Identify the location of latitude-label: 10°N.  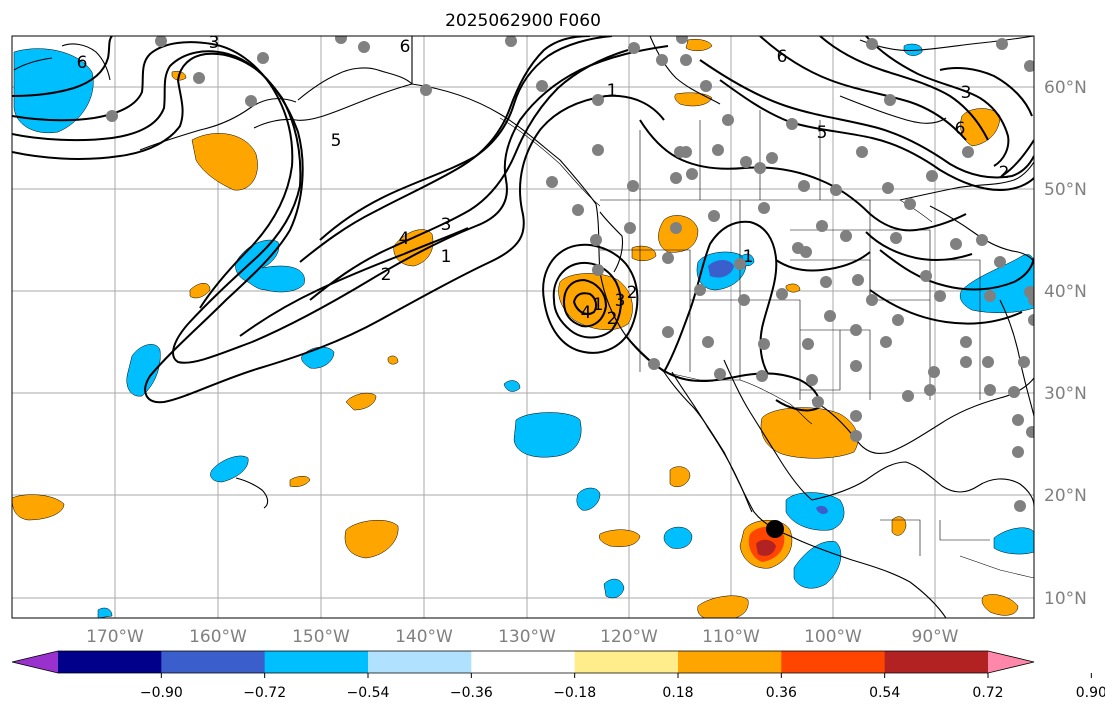
(1065, 599).